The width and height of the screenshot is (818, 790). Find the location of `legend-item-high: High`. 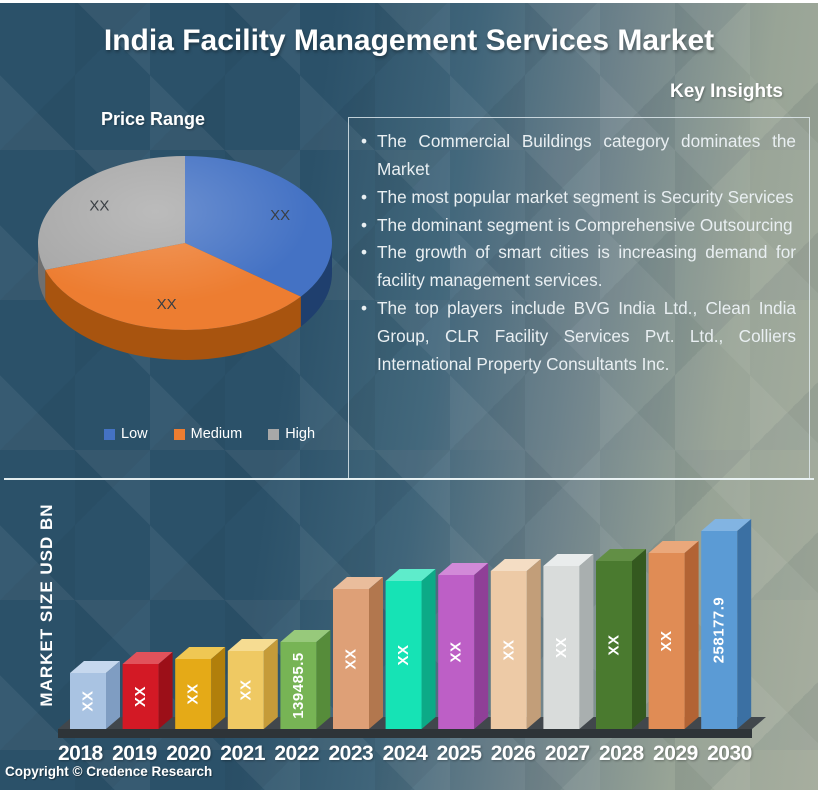

legend-item-high: High is located at coordinates (291, 434).